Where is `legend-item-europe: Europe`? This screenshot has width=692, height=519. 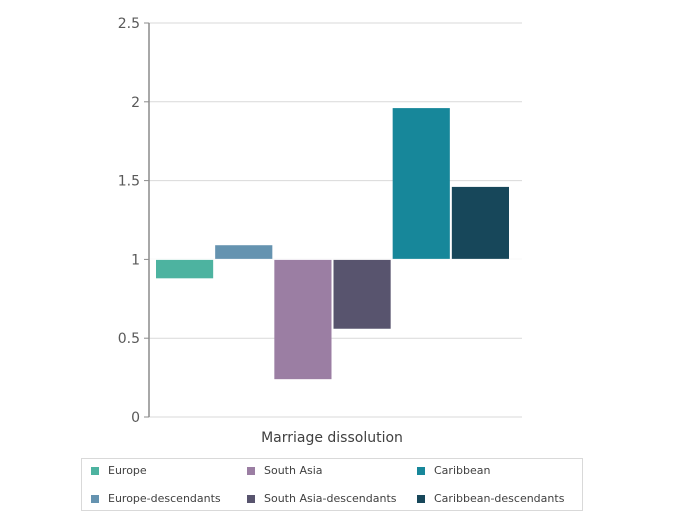
legend-item-europe: Europe is located at coordinates (119, 470).